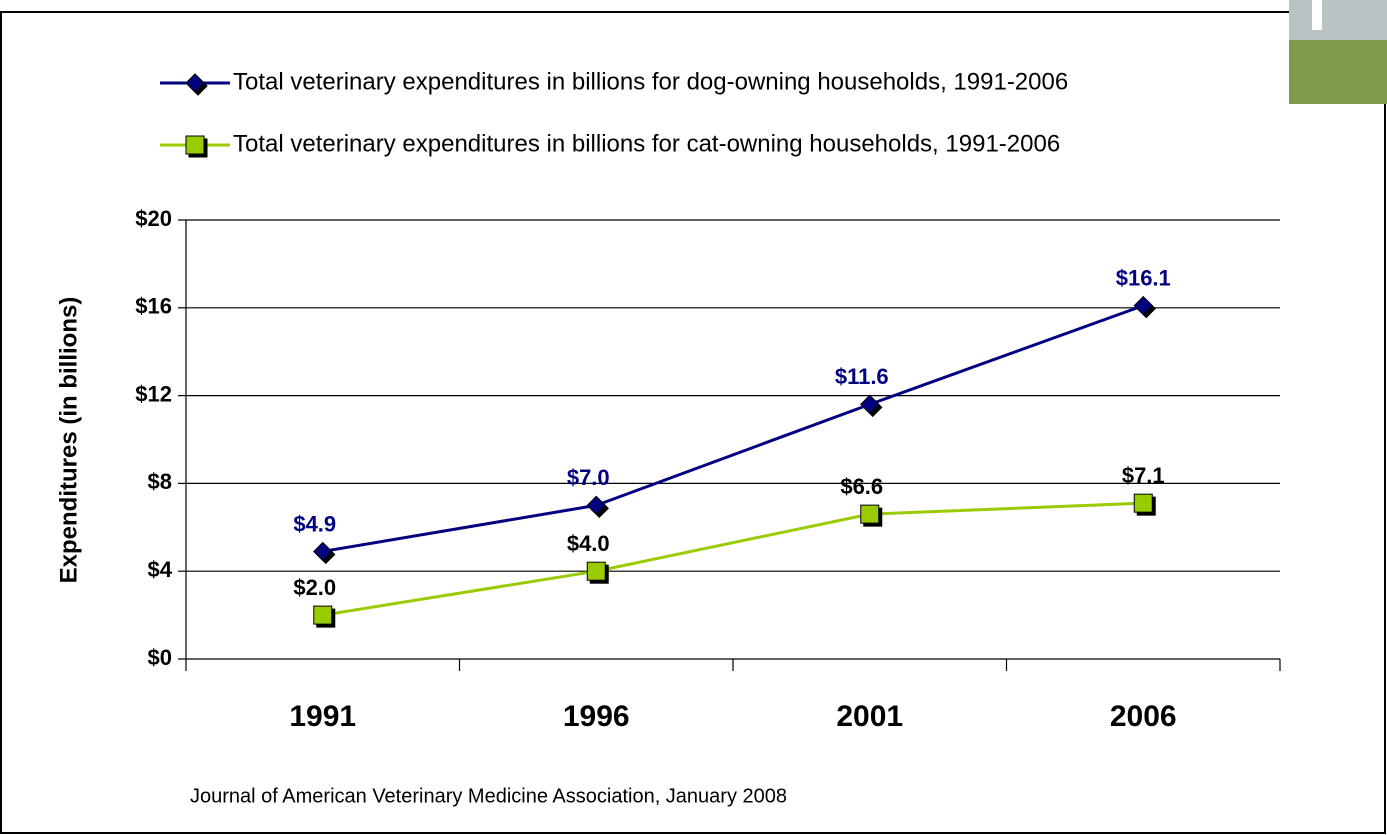 The width and height of the screenshot is (1387, 835). I want to click on data-label: $4.0, so click(588, 543).